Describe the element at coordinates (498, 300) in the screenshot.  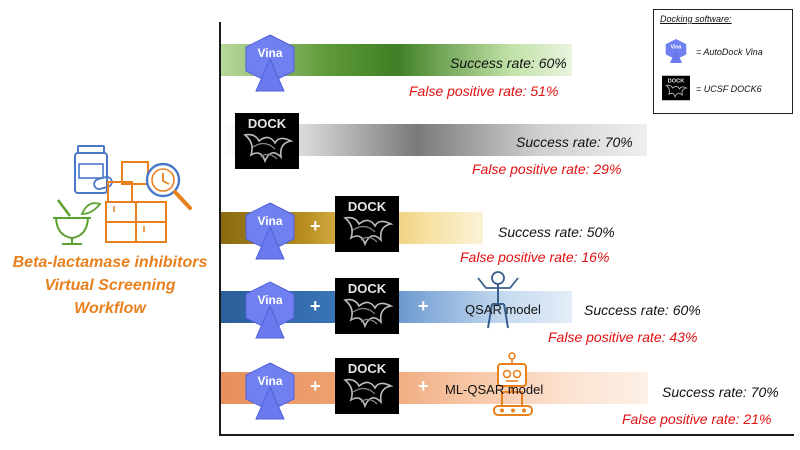
I see `qsar-mannequin-icon` at that location.